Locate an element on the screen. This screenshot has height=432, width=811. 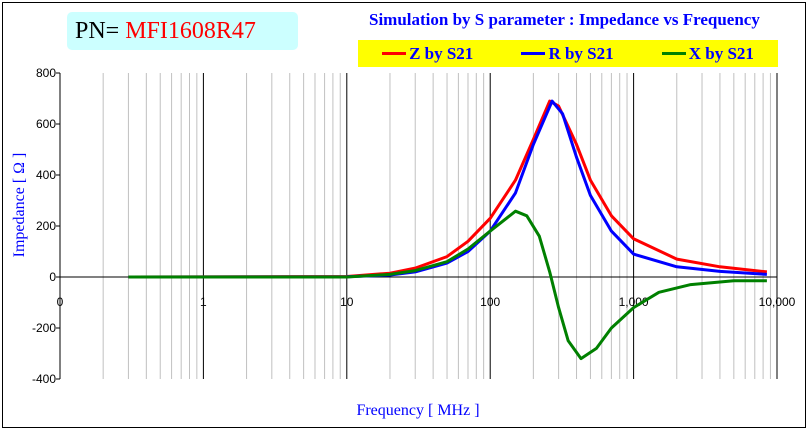
x-tick-label: 100 is located at coordinates (490, 302).